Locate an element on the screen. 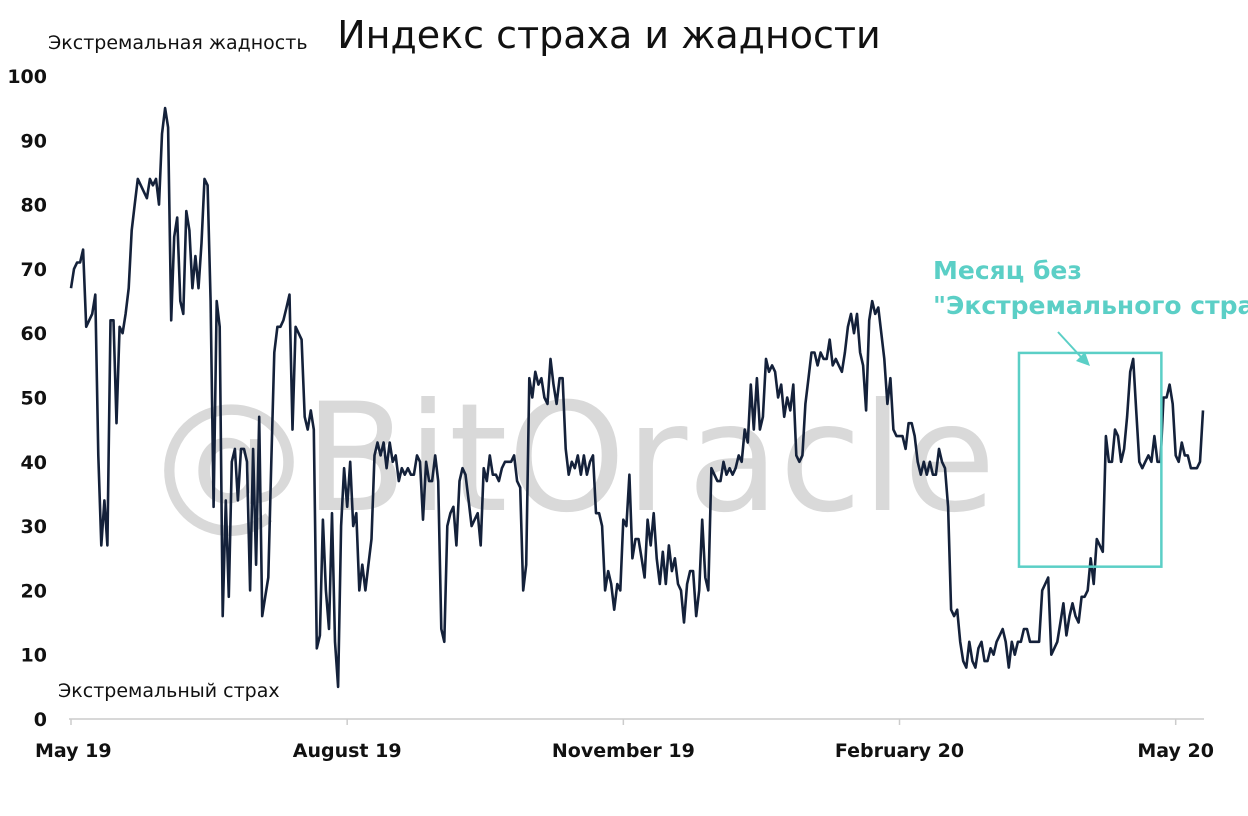 Image resolution: width=1248 pixels, height=816 pixels. y-tick-label: 40 is located at coordinates (34, 463).